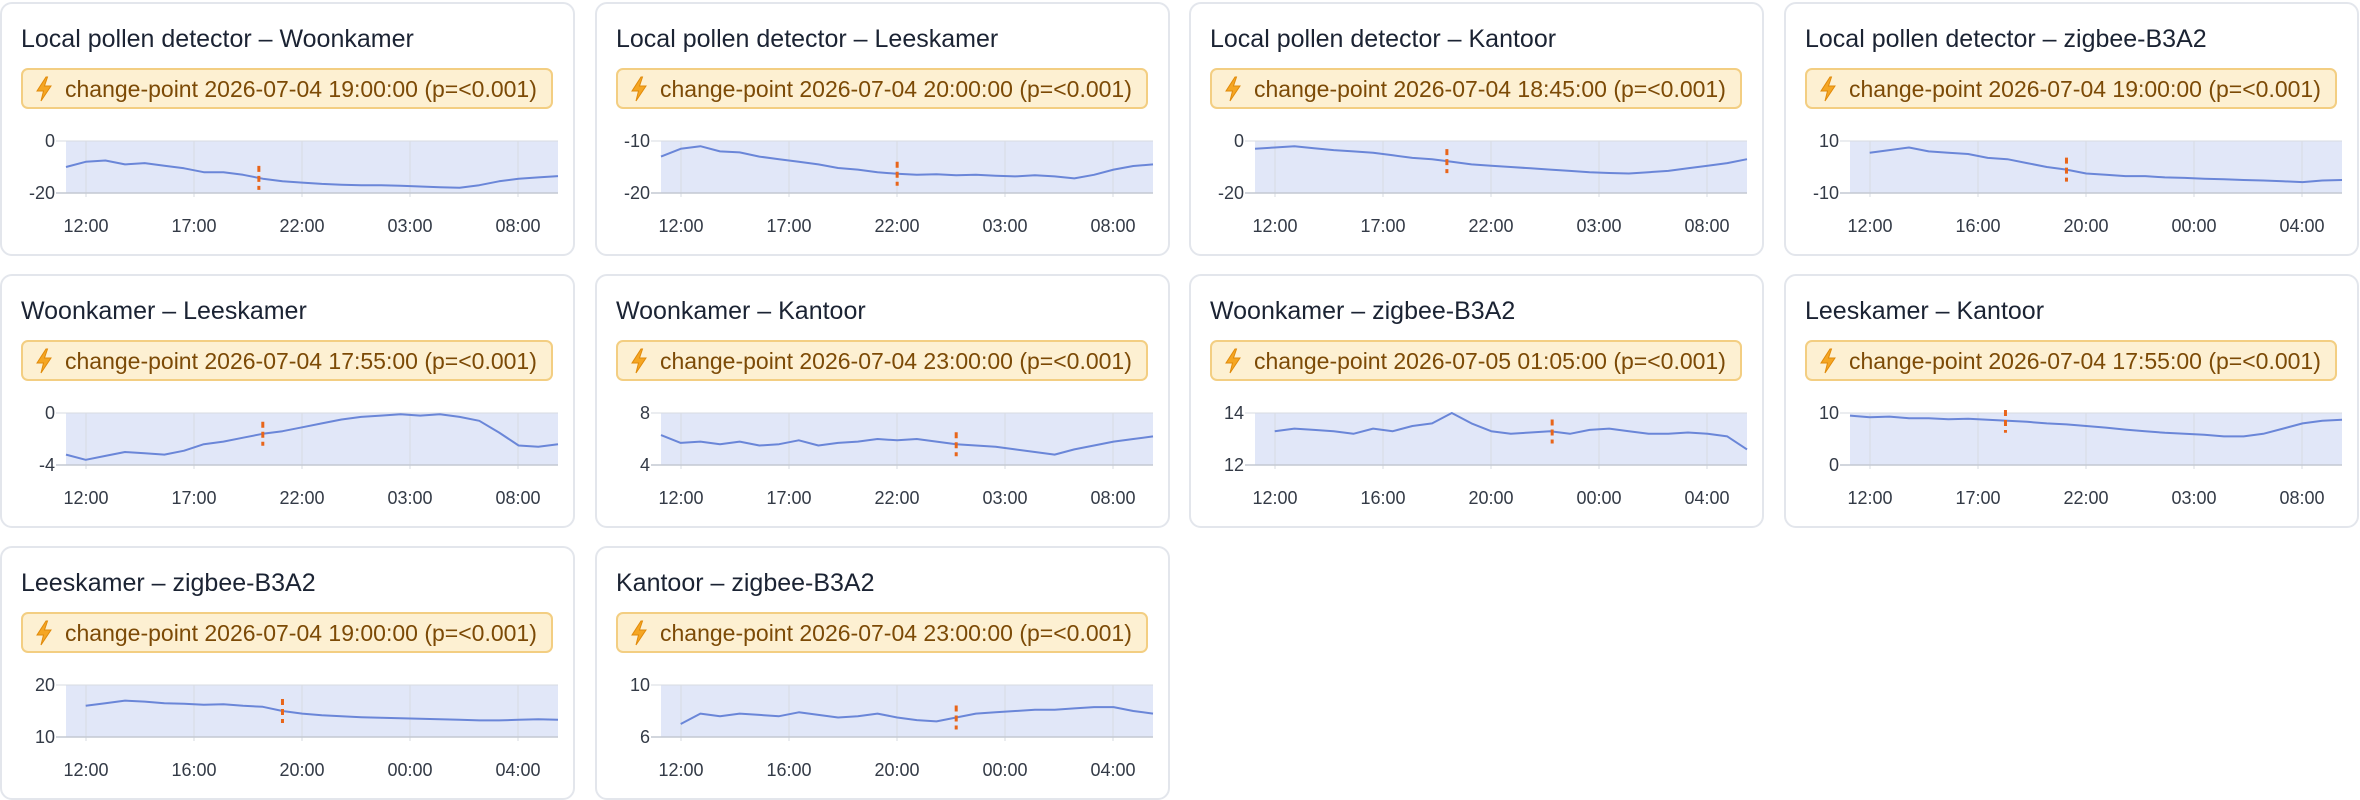  I want to click on y-tick-label: -4, so click(47, 465).